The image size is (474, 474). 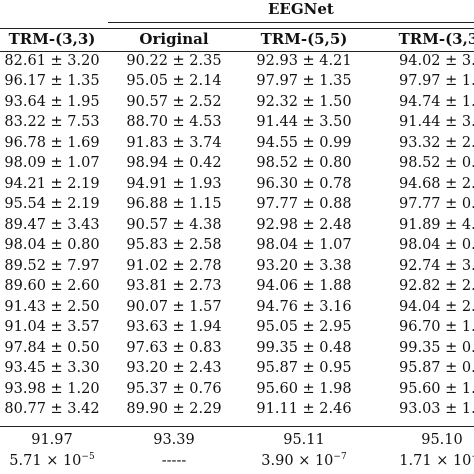 What do you see at coordinates (304, 368) in the screenshot?
I see `table-cell: 95.87 ± 0.95` at bounding box center [304, 368].